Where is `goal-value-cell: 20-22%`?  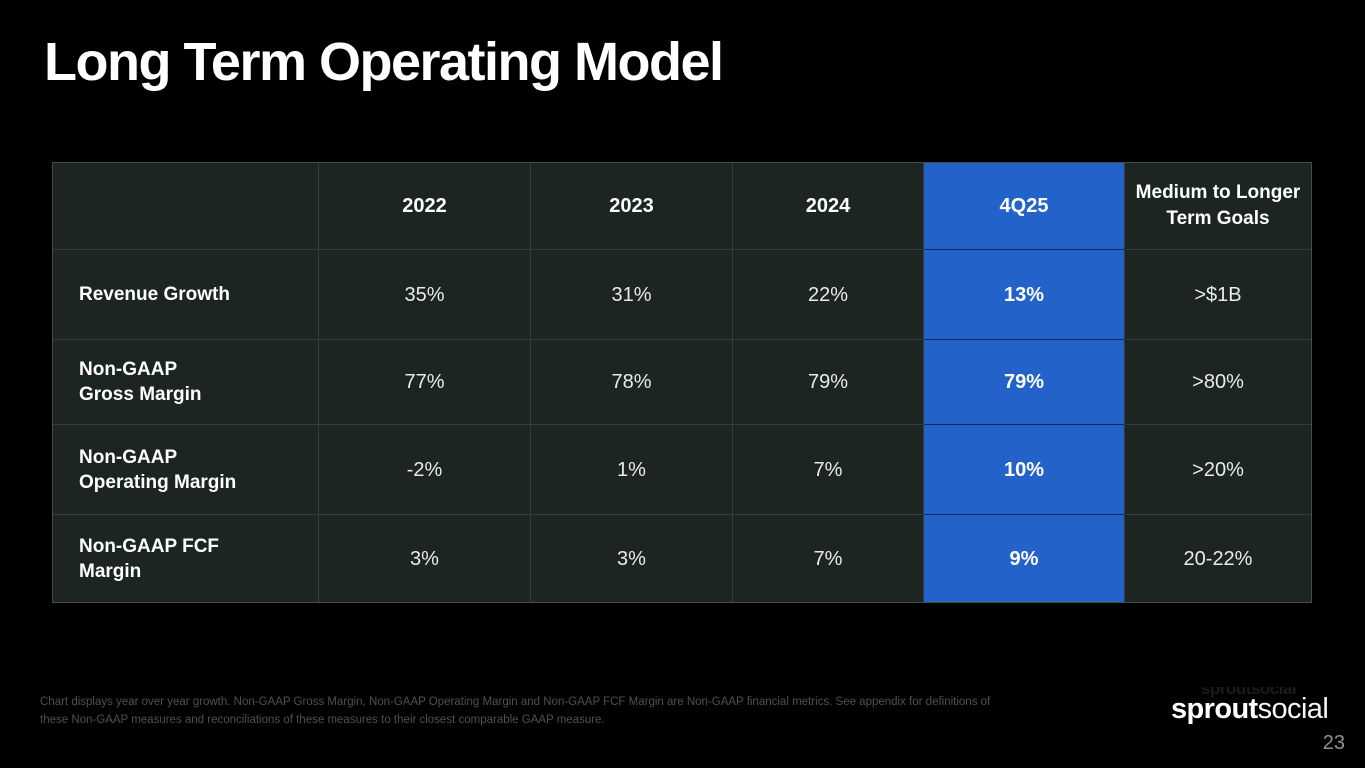
goal-value-cell: 20-22% is located at coordinates (1218, 558).